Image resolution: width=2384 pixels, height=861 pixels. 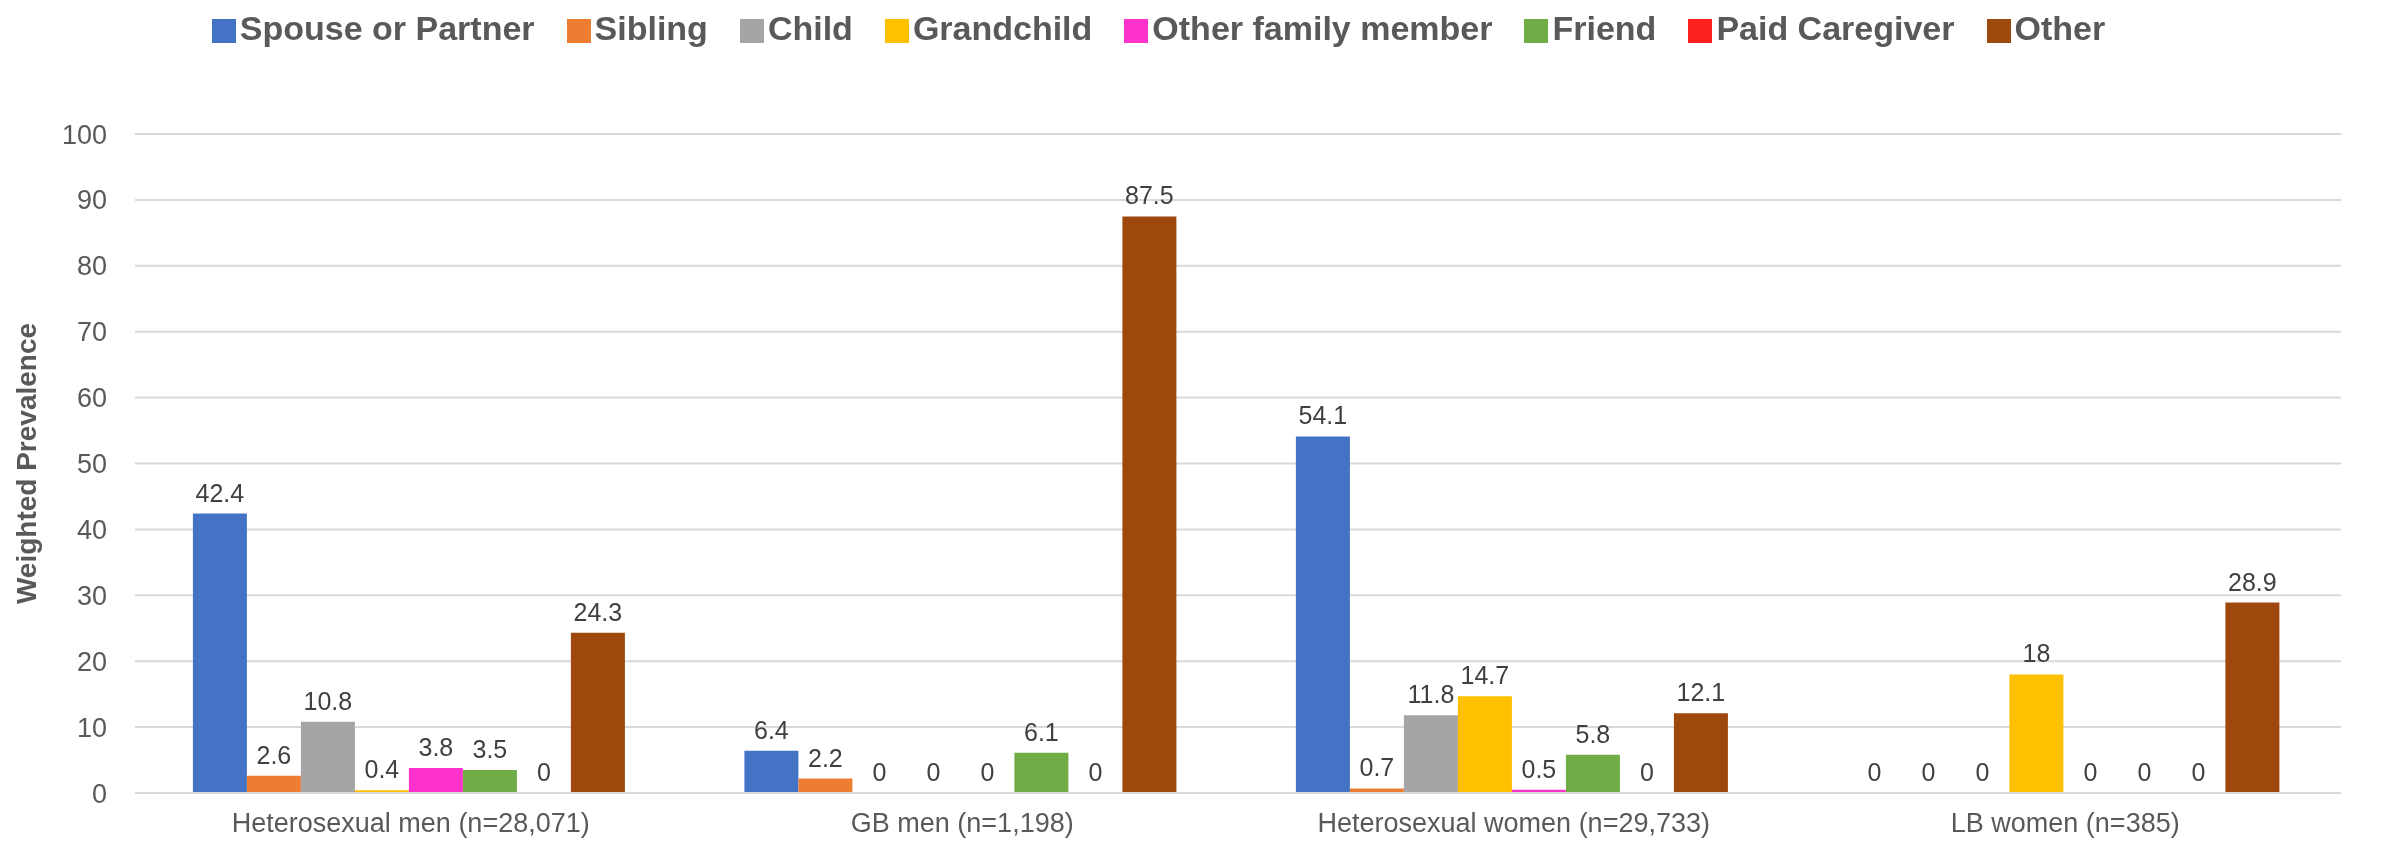 What do you see at coordinates (1323, 415) in the screenshot?
I see `data-label: 54.1` at bounding box center [1323, 415].